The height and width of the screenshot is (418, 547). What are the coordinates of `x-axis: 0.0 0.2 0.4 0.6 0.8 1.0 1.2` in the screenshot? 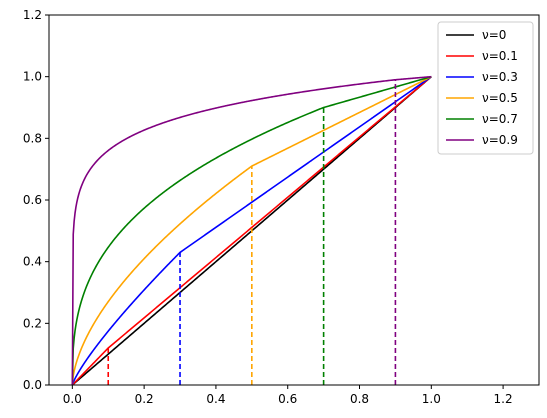 It's located at (288, 395).